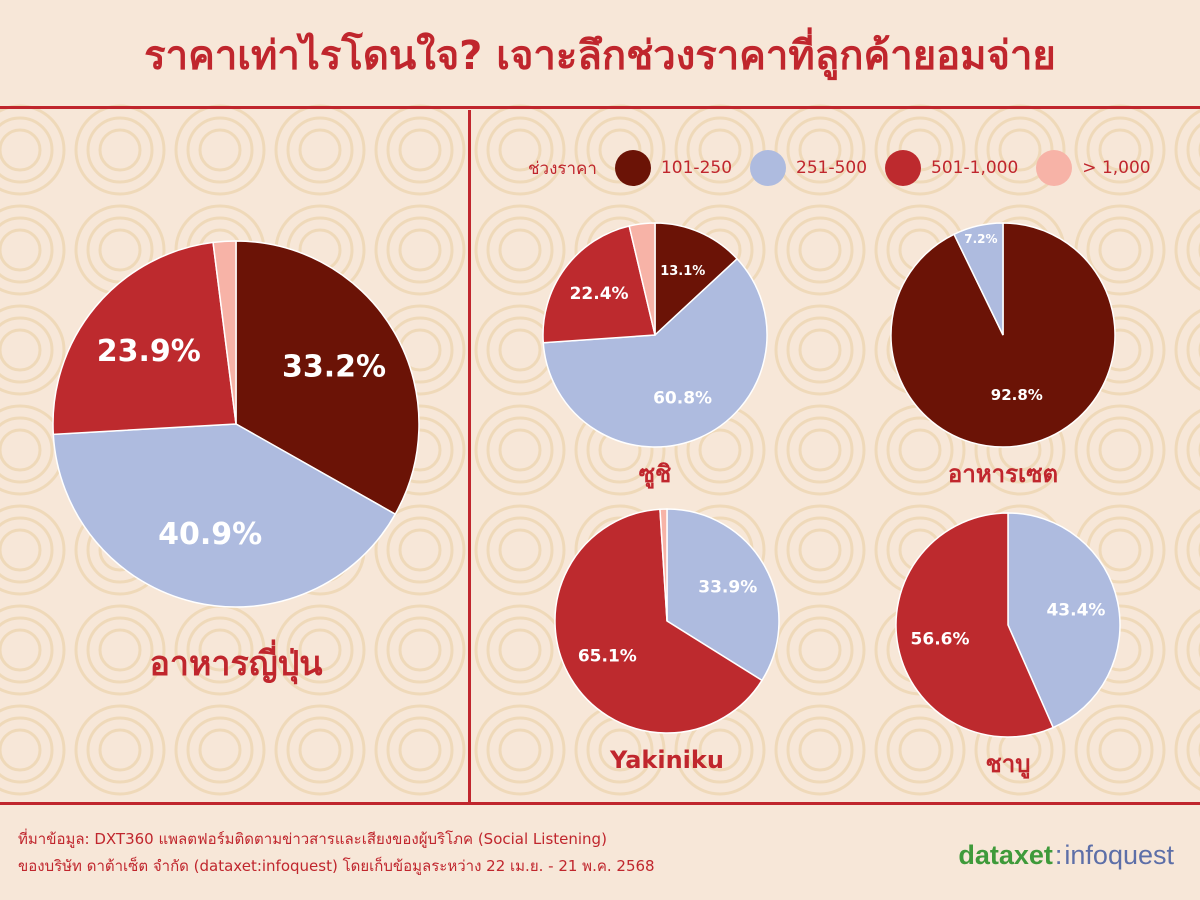 The width and height of the screenshot is (1200, 900). Describe the element at coordinates (1003, 355) in the screenshot. I see `pie-chart-set-meal: 92.8% 7.2% อาหารเซต` at that location.